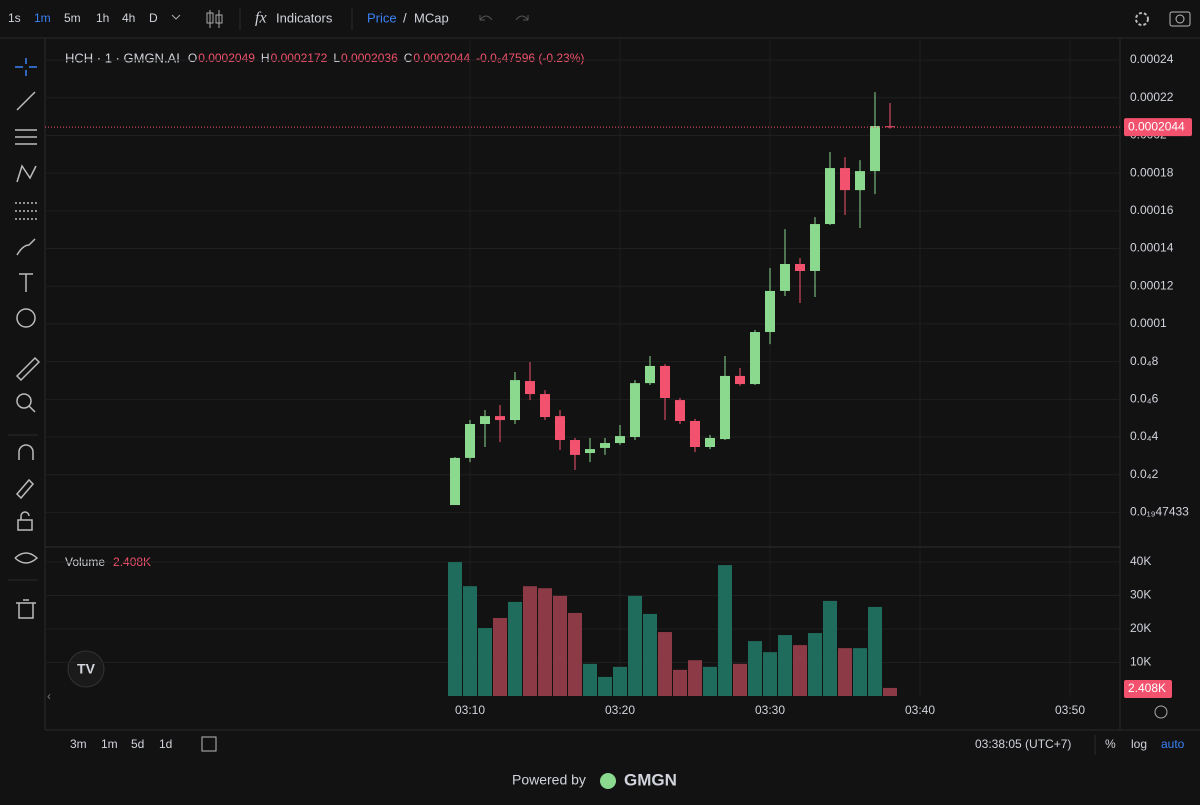  What do you see at coordinates (470, 710) in the screenshot?
I see `x-tick-label: 03:10` at bounding box center [470, 710].